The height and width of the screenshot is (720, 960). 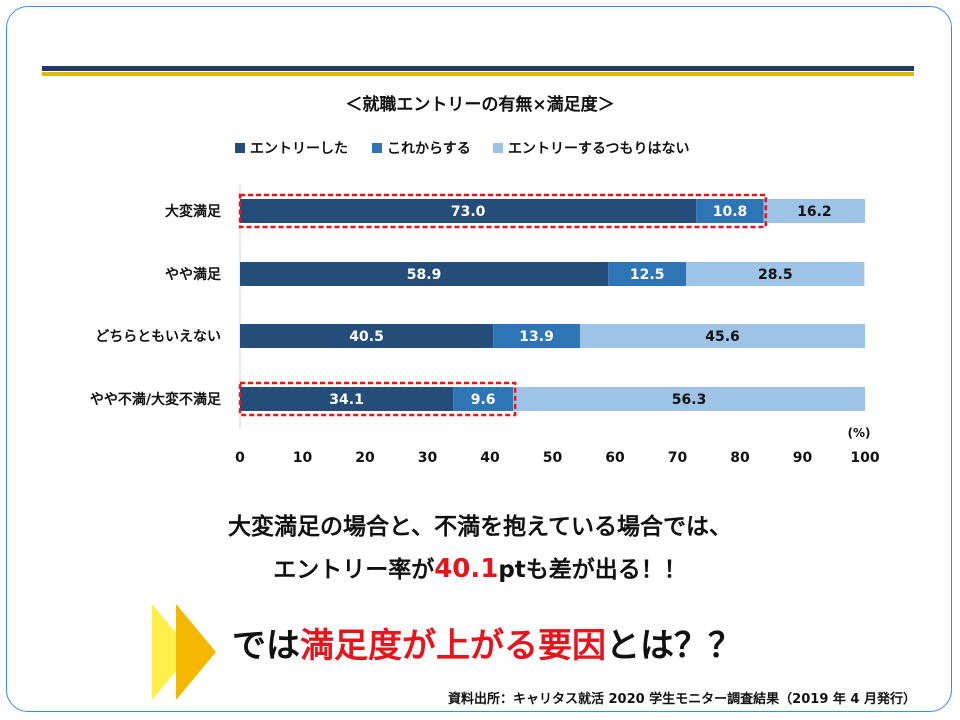 I want to click on x-tick-label: 50, so click(x=553, y=458).